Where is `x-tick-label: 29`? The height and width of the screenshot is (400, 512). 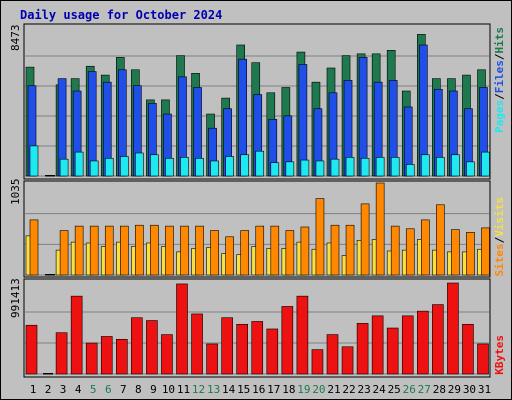 x-tick-label: 29 is located at coordinates (454, 389).